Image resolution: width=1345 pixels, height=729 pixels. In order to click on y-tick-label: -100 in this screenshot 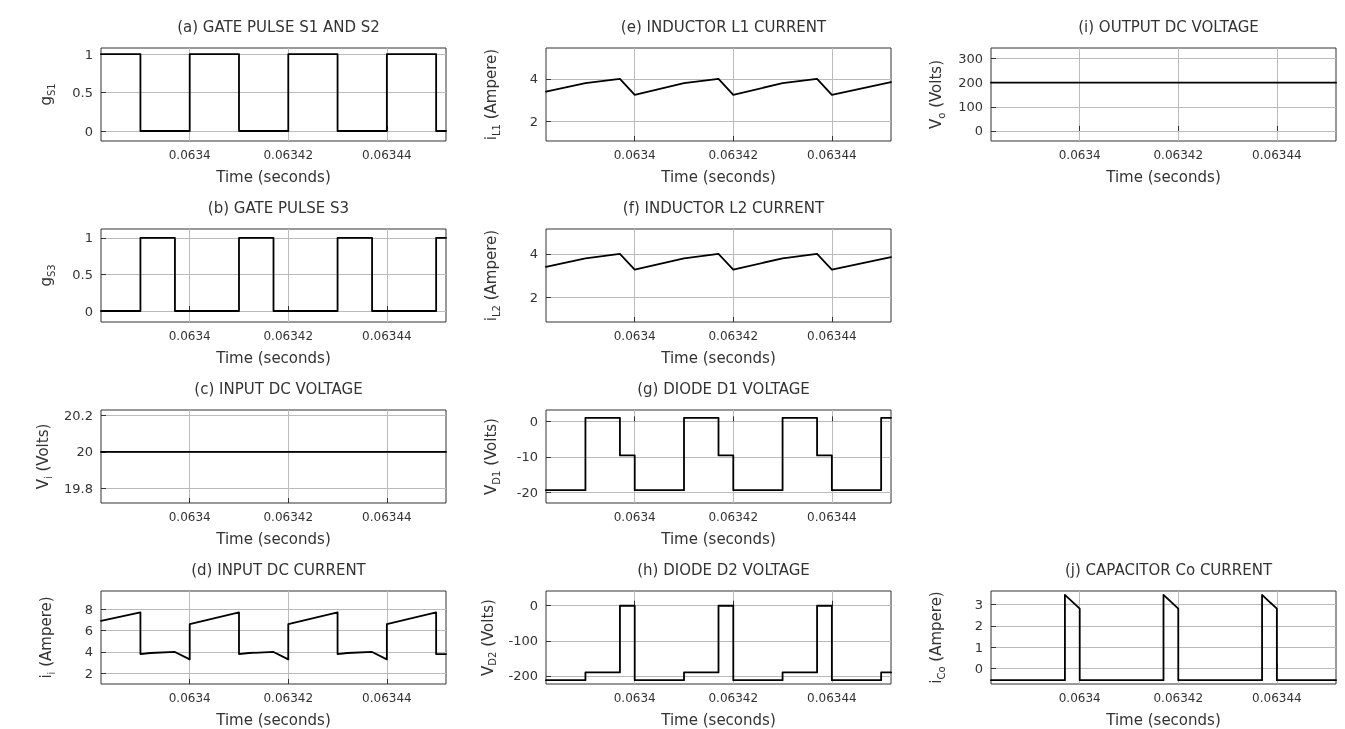, I will do `click(523, 641)`.